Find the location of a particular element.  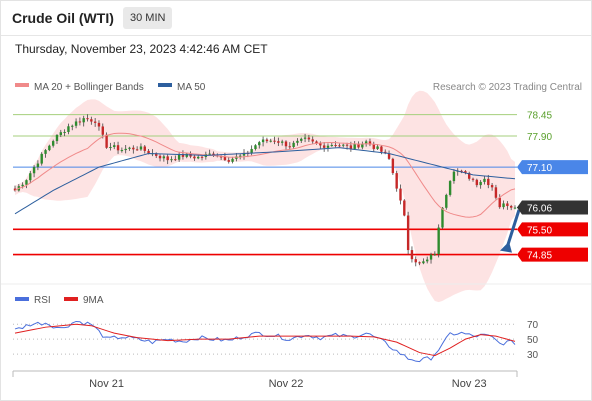

rsi-9ma-line is located at coordinates (265, 340).